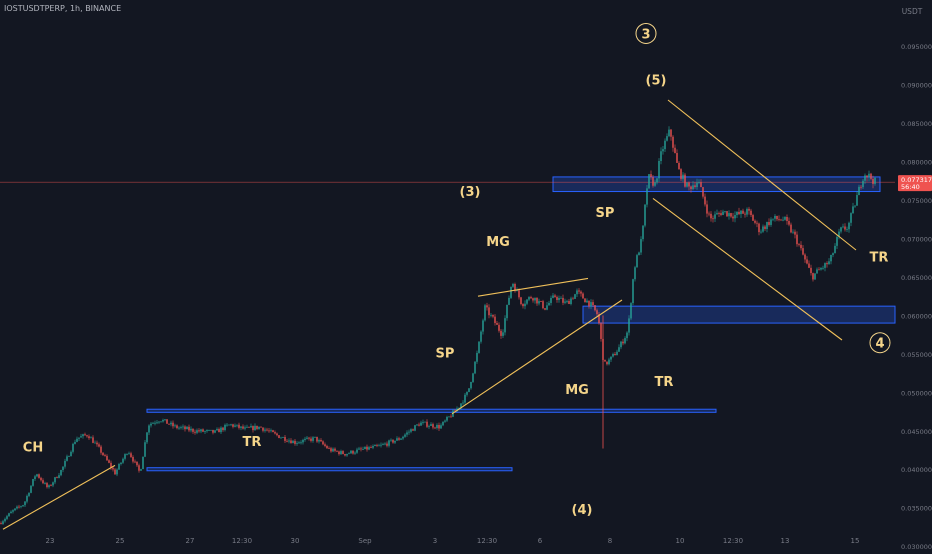 Image resolution: width=932 pixels, height=554 pixels. Describe the element at coordinates (916, 47) in the screenshot. I see `y-tick-label: 0.095000` at that location.